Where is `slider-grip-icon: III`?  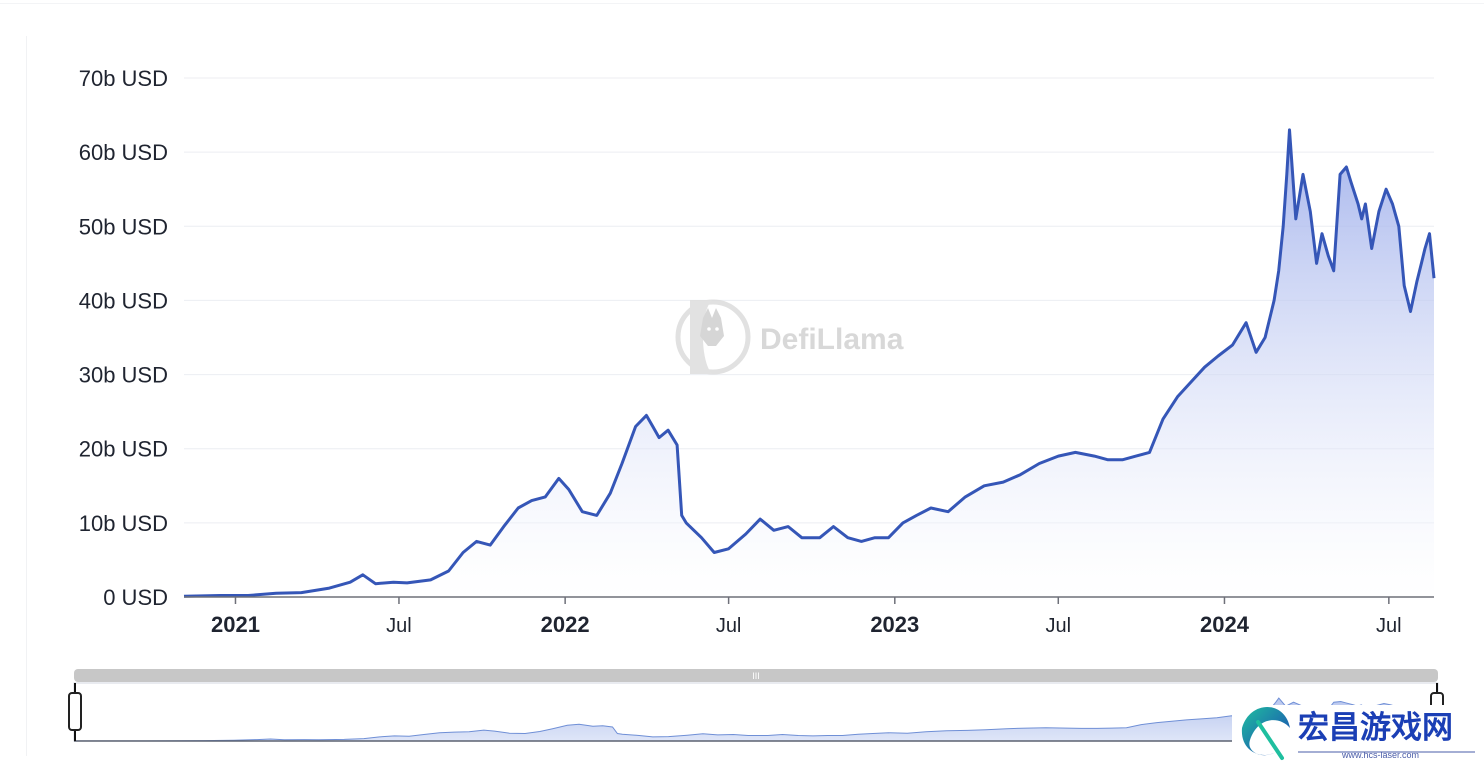 slider-grip-icon: III is located at coordinates (756, 676).